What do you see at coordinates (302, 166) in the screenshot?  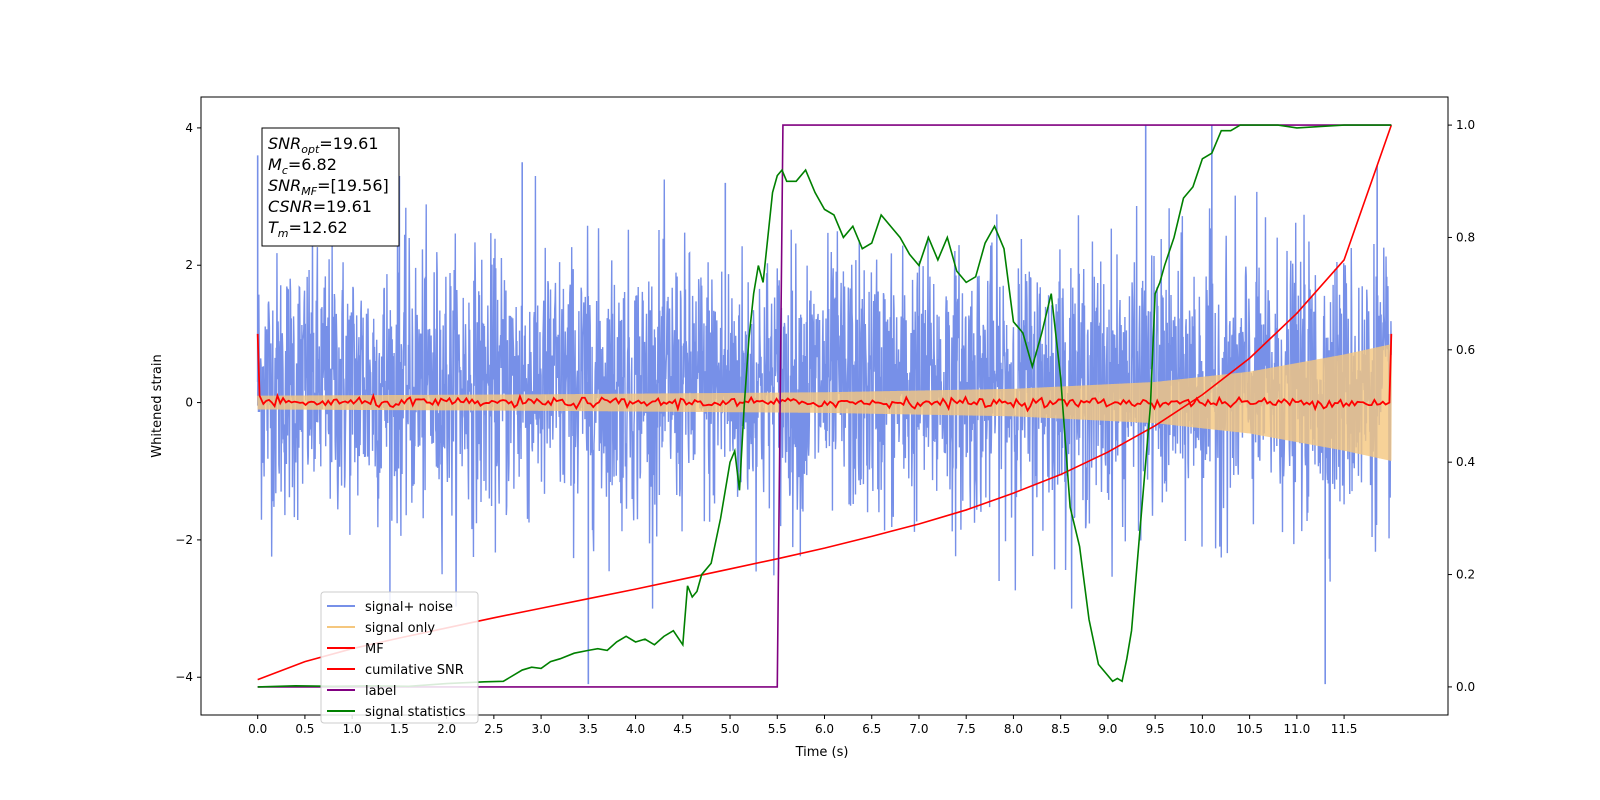 I see `stats-line: Mc=6.82` at bounding box center [302, 166].